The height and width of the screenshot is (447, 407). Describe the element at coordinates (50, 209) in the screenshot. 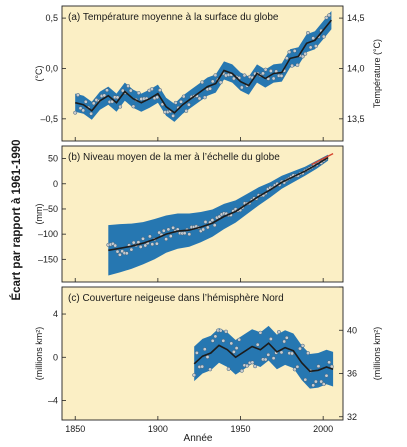

I see `y-tick-label: –50` at that location.